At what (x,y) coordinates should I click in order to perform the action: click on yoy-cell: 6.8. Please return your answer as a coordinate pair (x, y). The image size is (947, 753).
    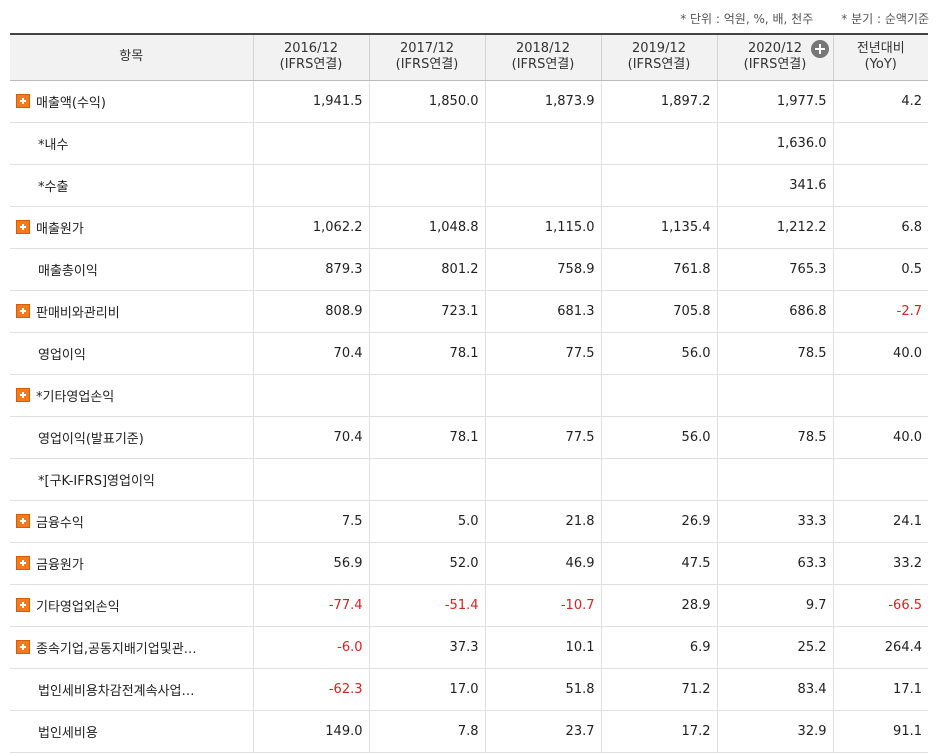
    Looking at the image, I should click on (880, 227).